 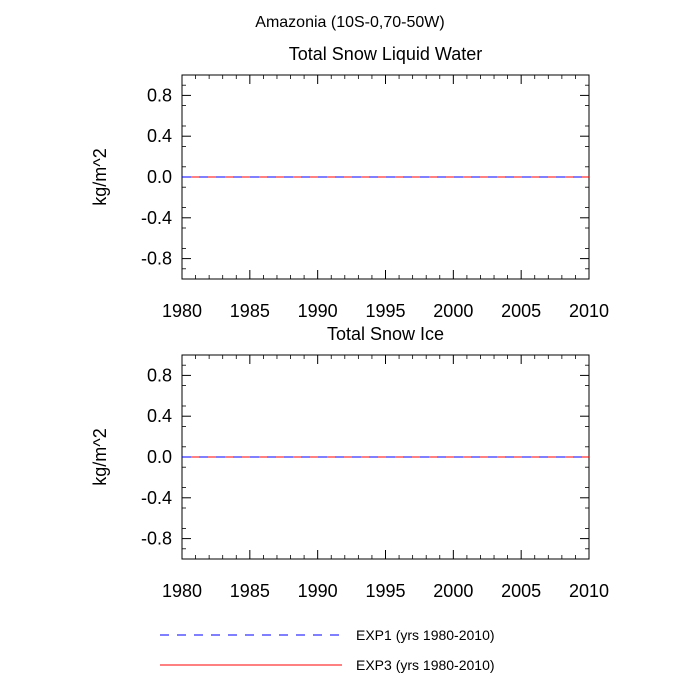 What do you see at coordinates (425, 665) in the screenshot?
I see `legend-label-exp3: EXP3 (yrs 1980-2010)` at bounding box center [425, 665].